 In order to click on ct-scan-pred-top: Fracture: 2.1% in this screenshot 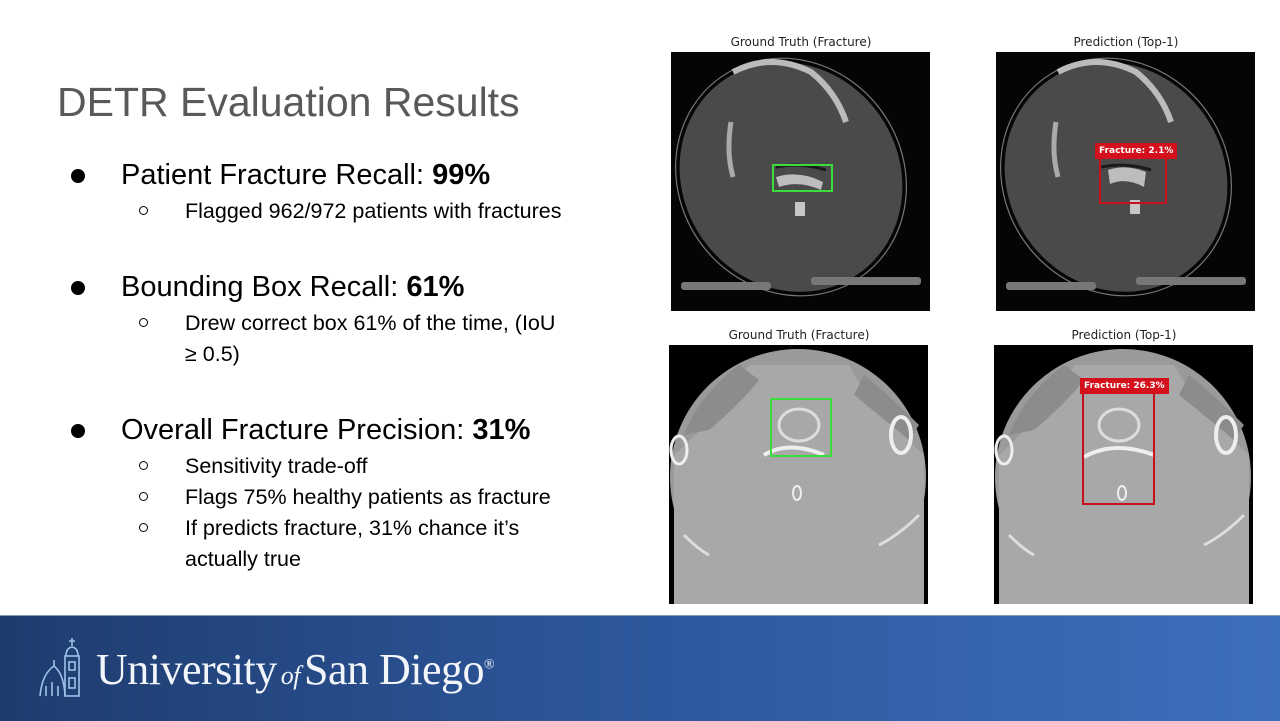, I will do `click(1125, 181)`.